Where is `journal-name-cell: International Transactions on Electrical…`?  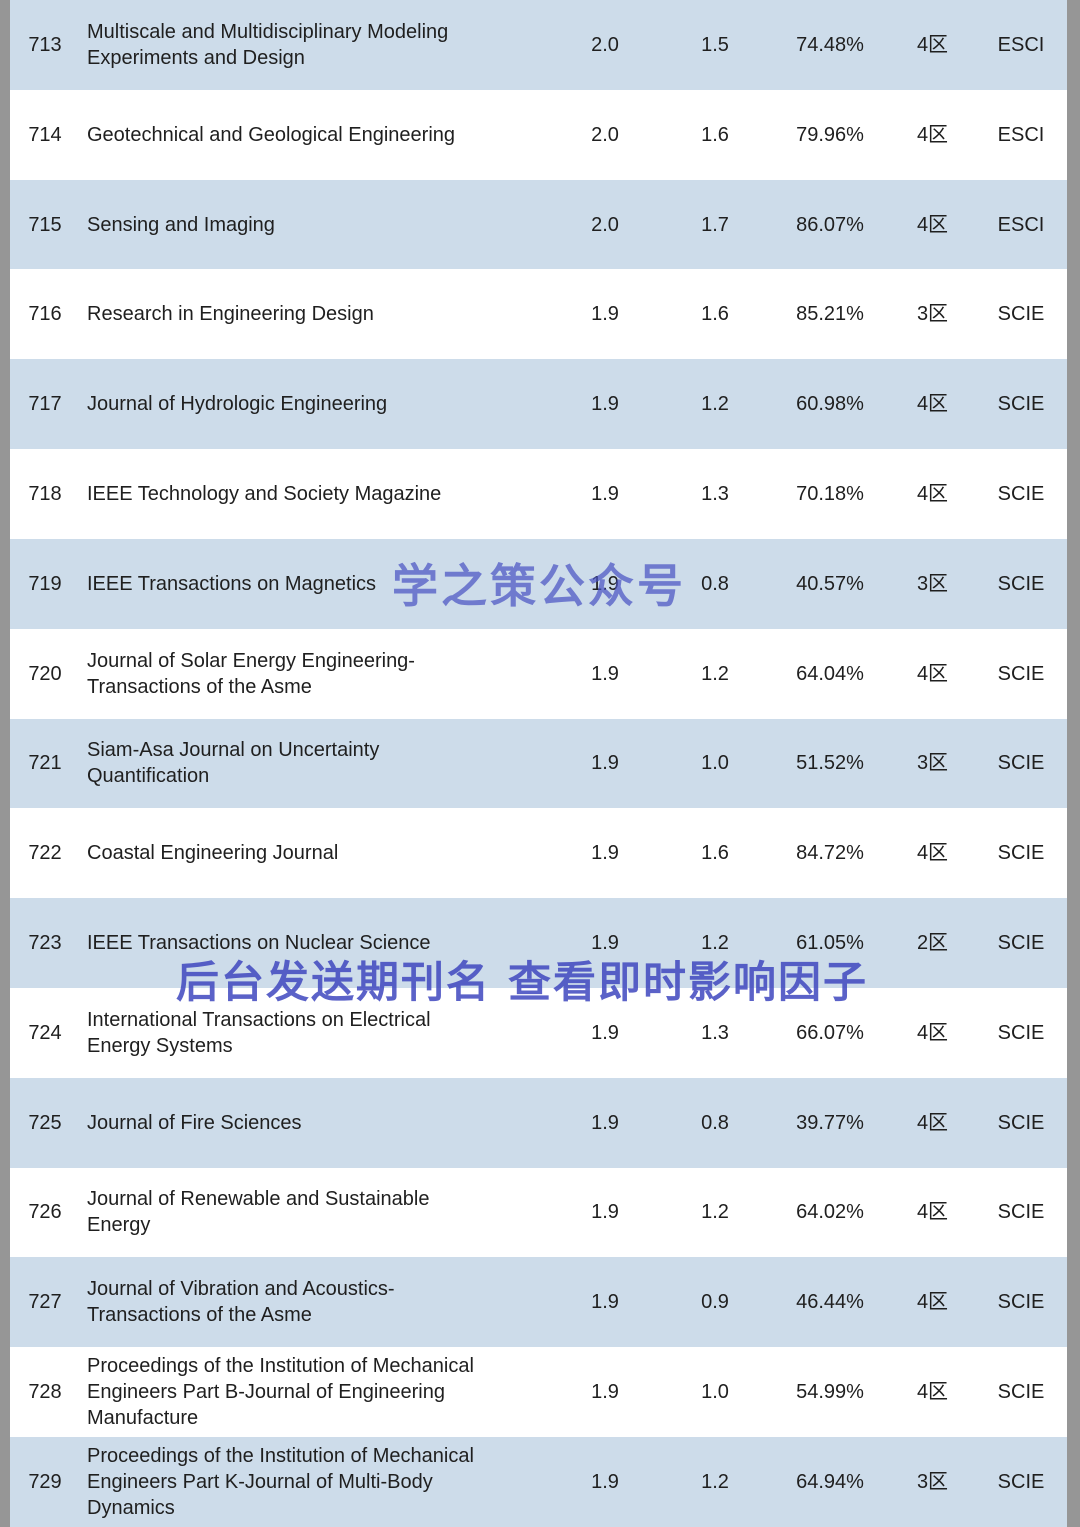 journal-name-cell: International Transactions on Electrical… is located at coordinates (259, 1032).